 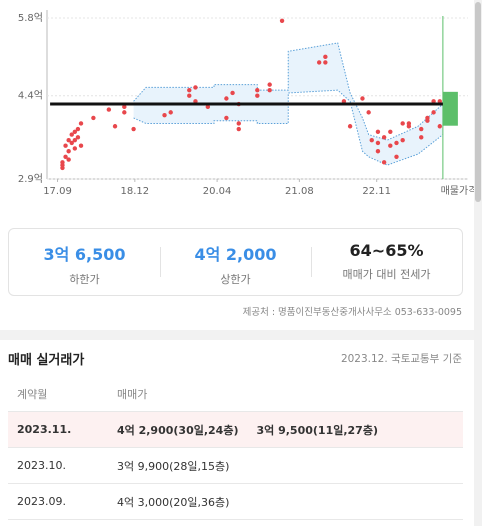 I want to click on x-tick-label: 20.04, so click(x=217, y=191).